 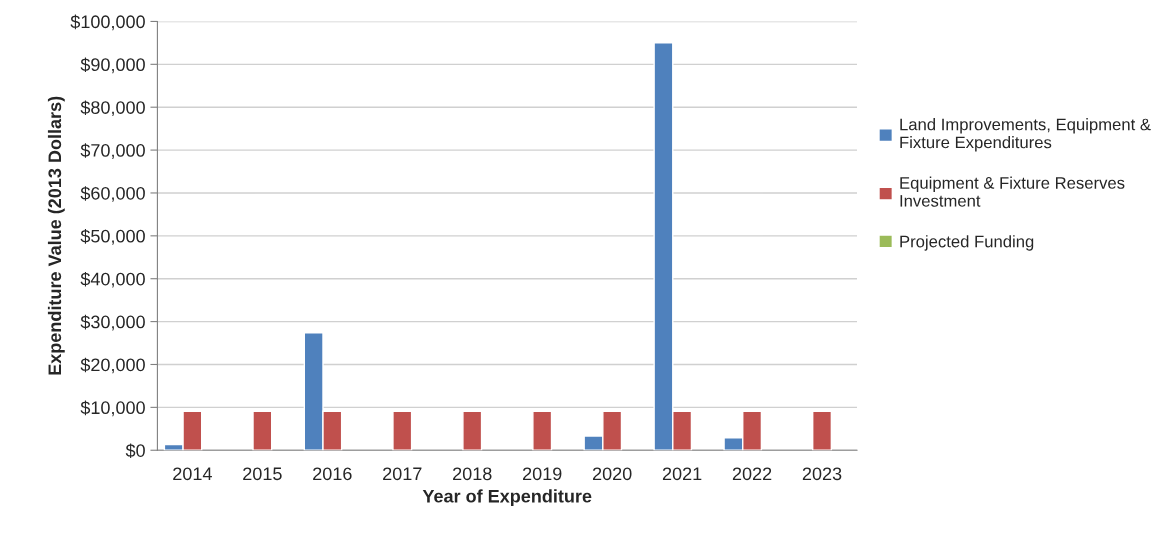 What do you see at coordinates (192, 474) in the screenshot?
I see `x-tick-label: 2014` at bounding box center [192, 474].